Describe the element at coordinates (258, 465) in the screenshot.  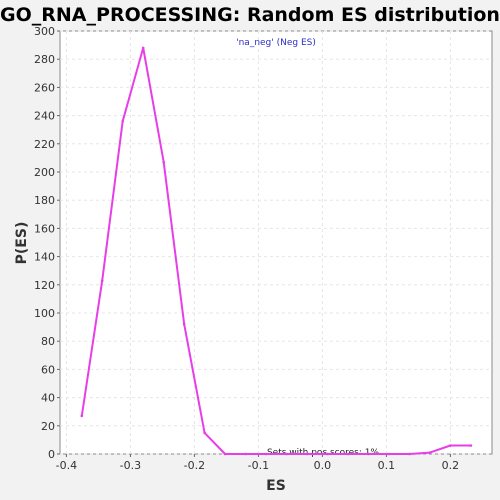
I see `x-tick-label: -0.1` at that location.